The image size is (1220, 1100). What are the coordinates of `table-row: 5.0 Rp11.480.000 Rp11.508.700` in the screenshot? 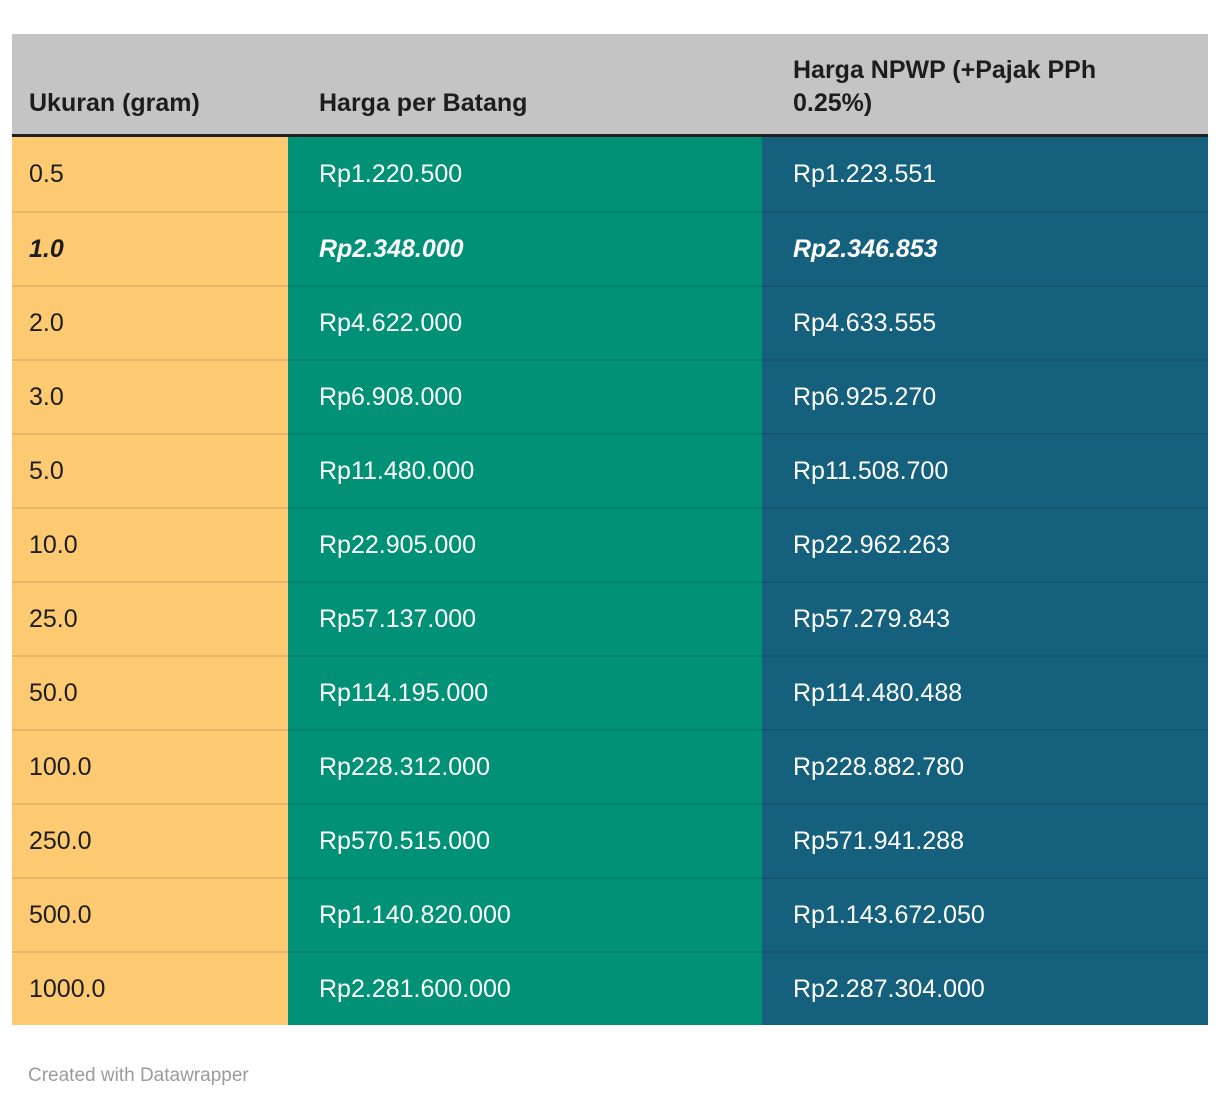 It's located at (610, 470).